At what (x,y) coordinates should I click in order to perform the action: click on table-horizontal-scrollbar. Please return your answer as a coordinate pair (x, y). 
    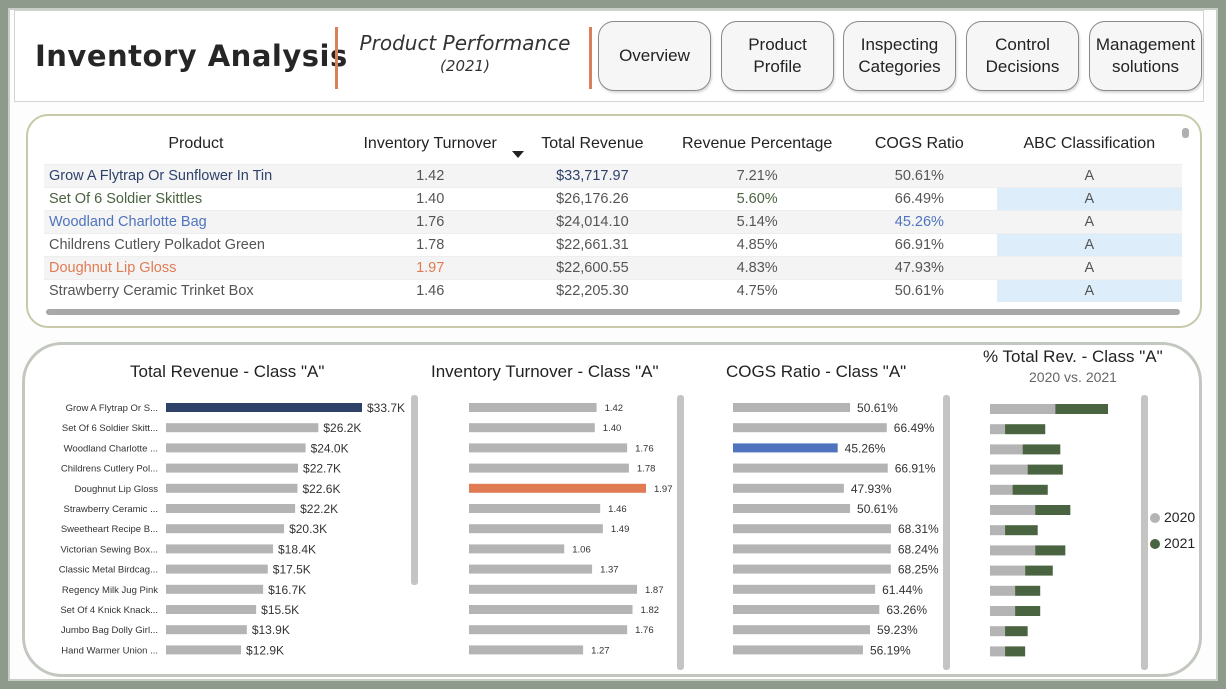
    Looking at the image, I should click on (613, 312).